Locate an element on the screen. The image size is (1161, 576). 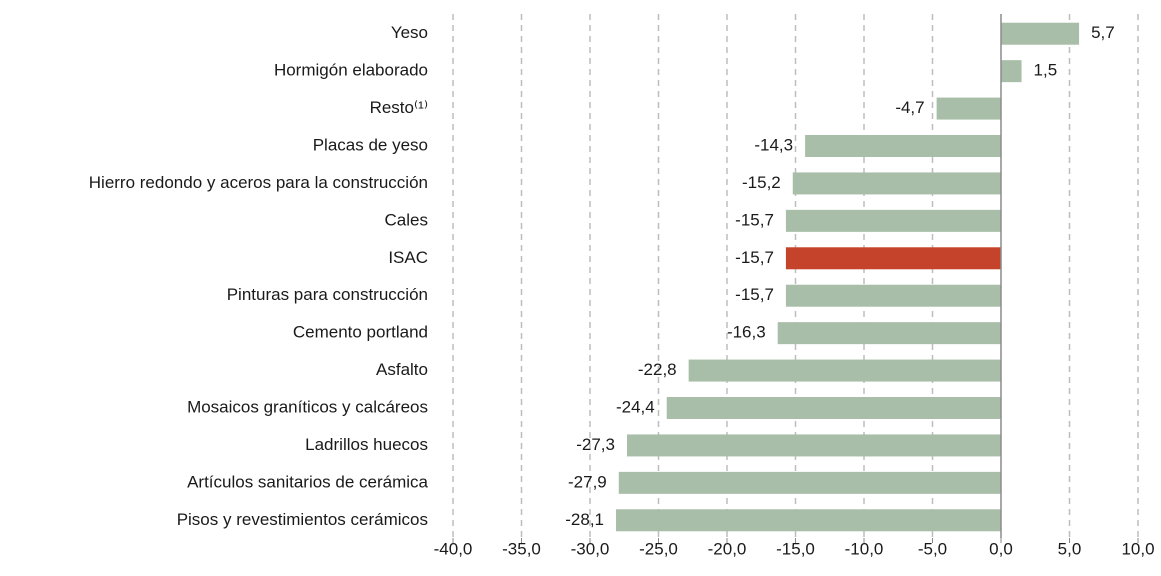
value-label: -22,8 is located at coordinates (657, 369).